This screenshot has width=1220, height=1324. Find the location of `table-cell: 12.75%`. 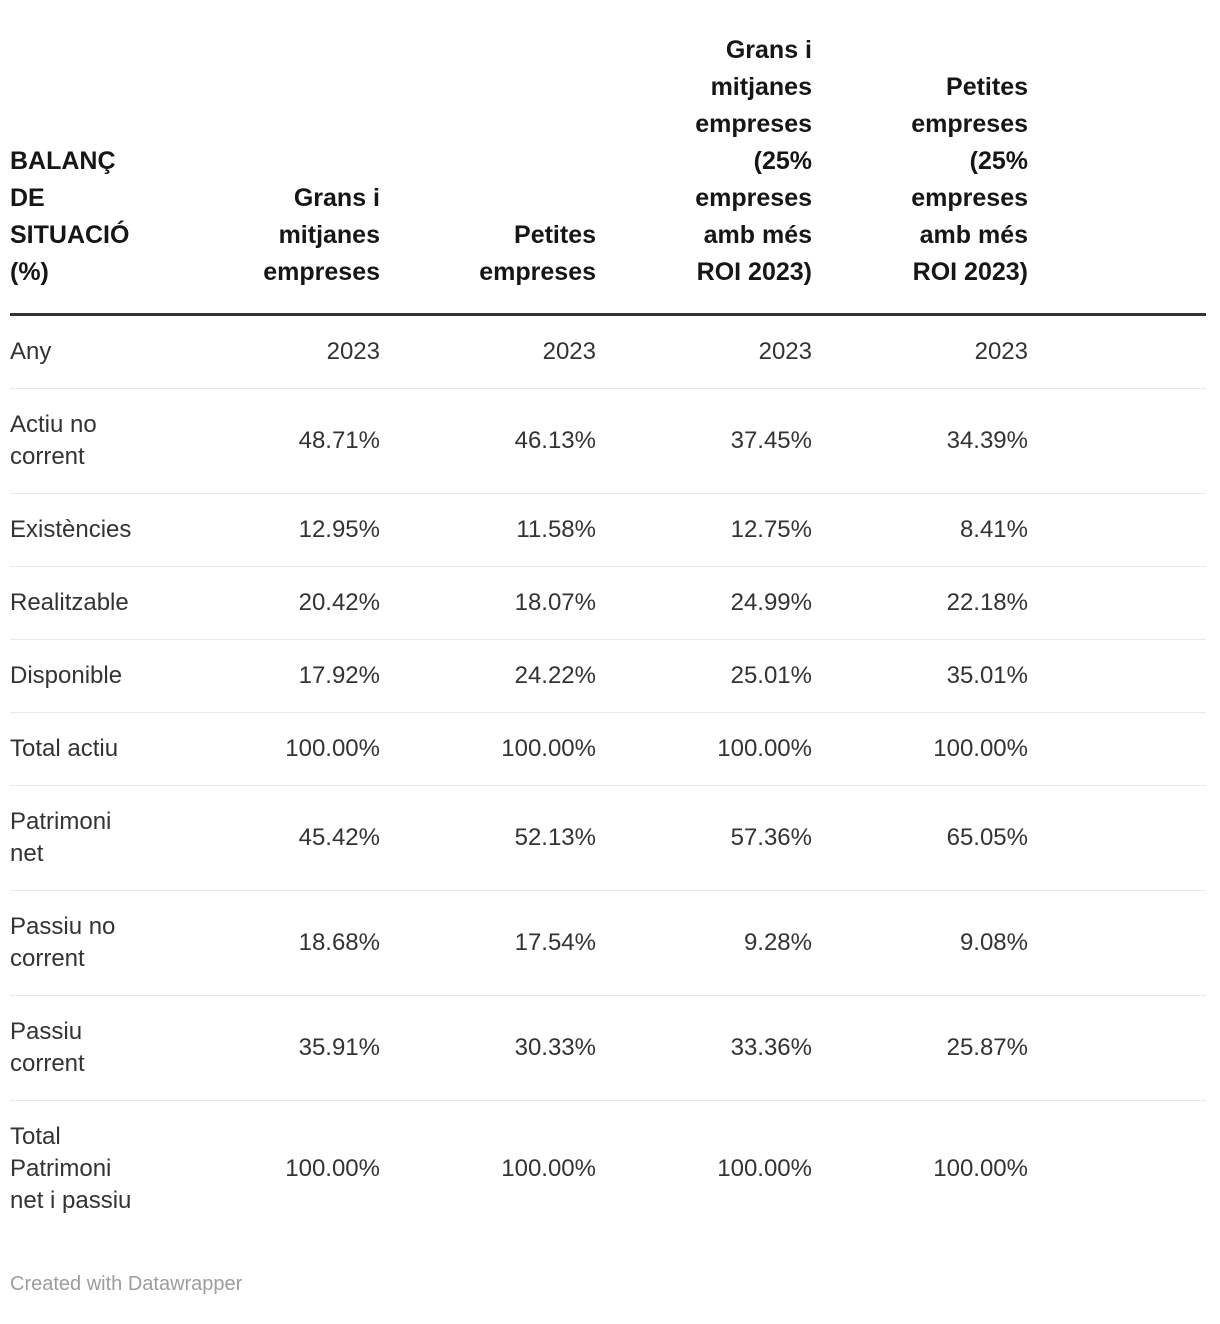

table-cell: 12.75% is located at coordinates (771, 529).